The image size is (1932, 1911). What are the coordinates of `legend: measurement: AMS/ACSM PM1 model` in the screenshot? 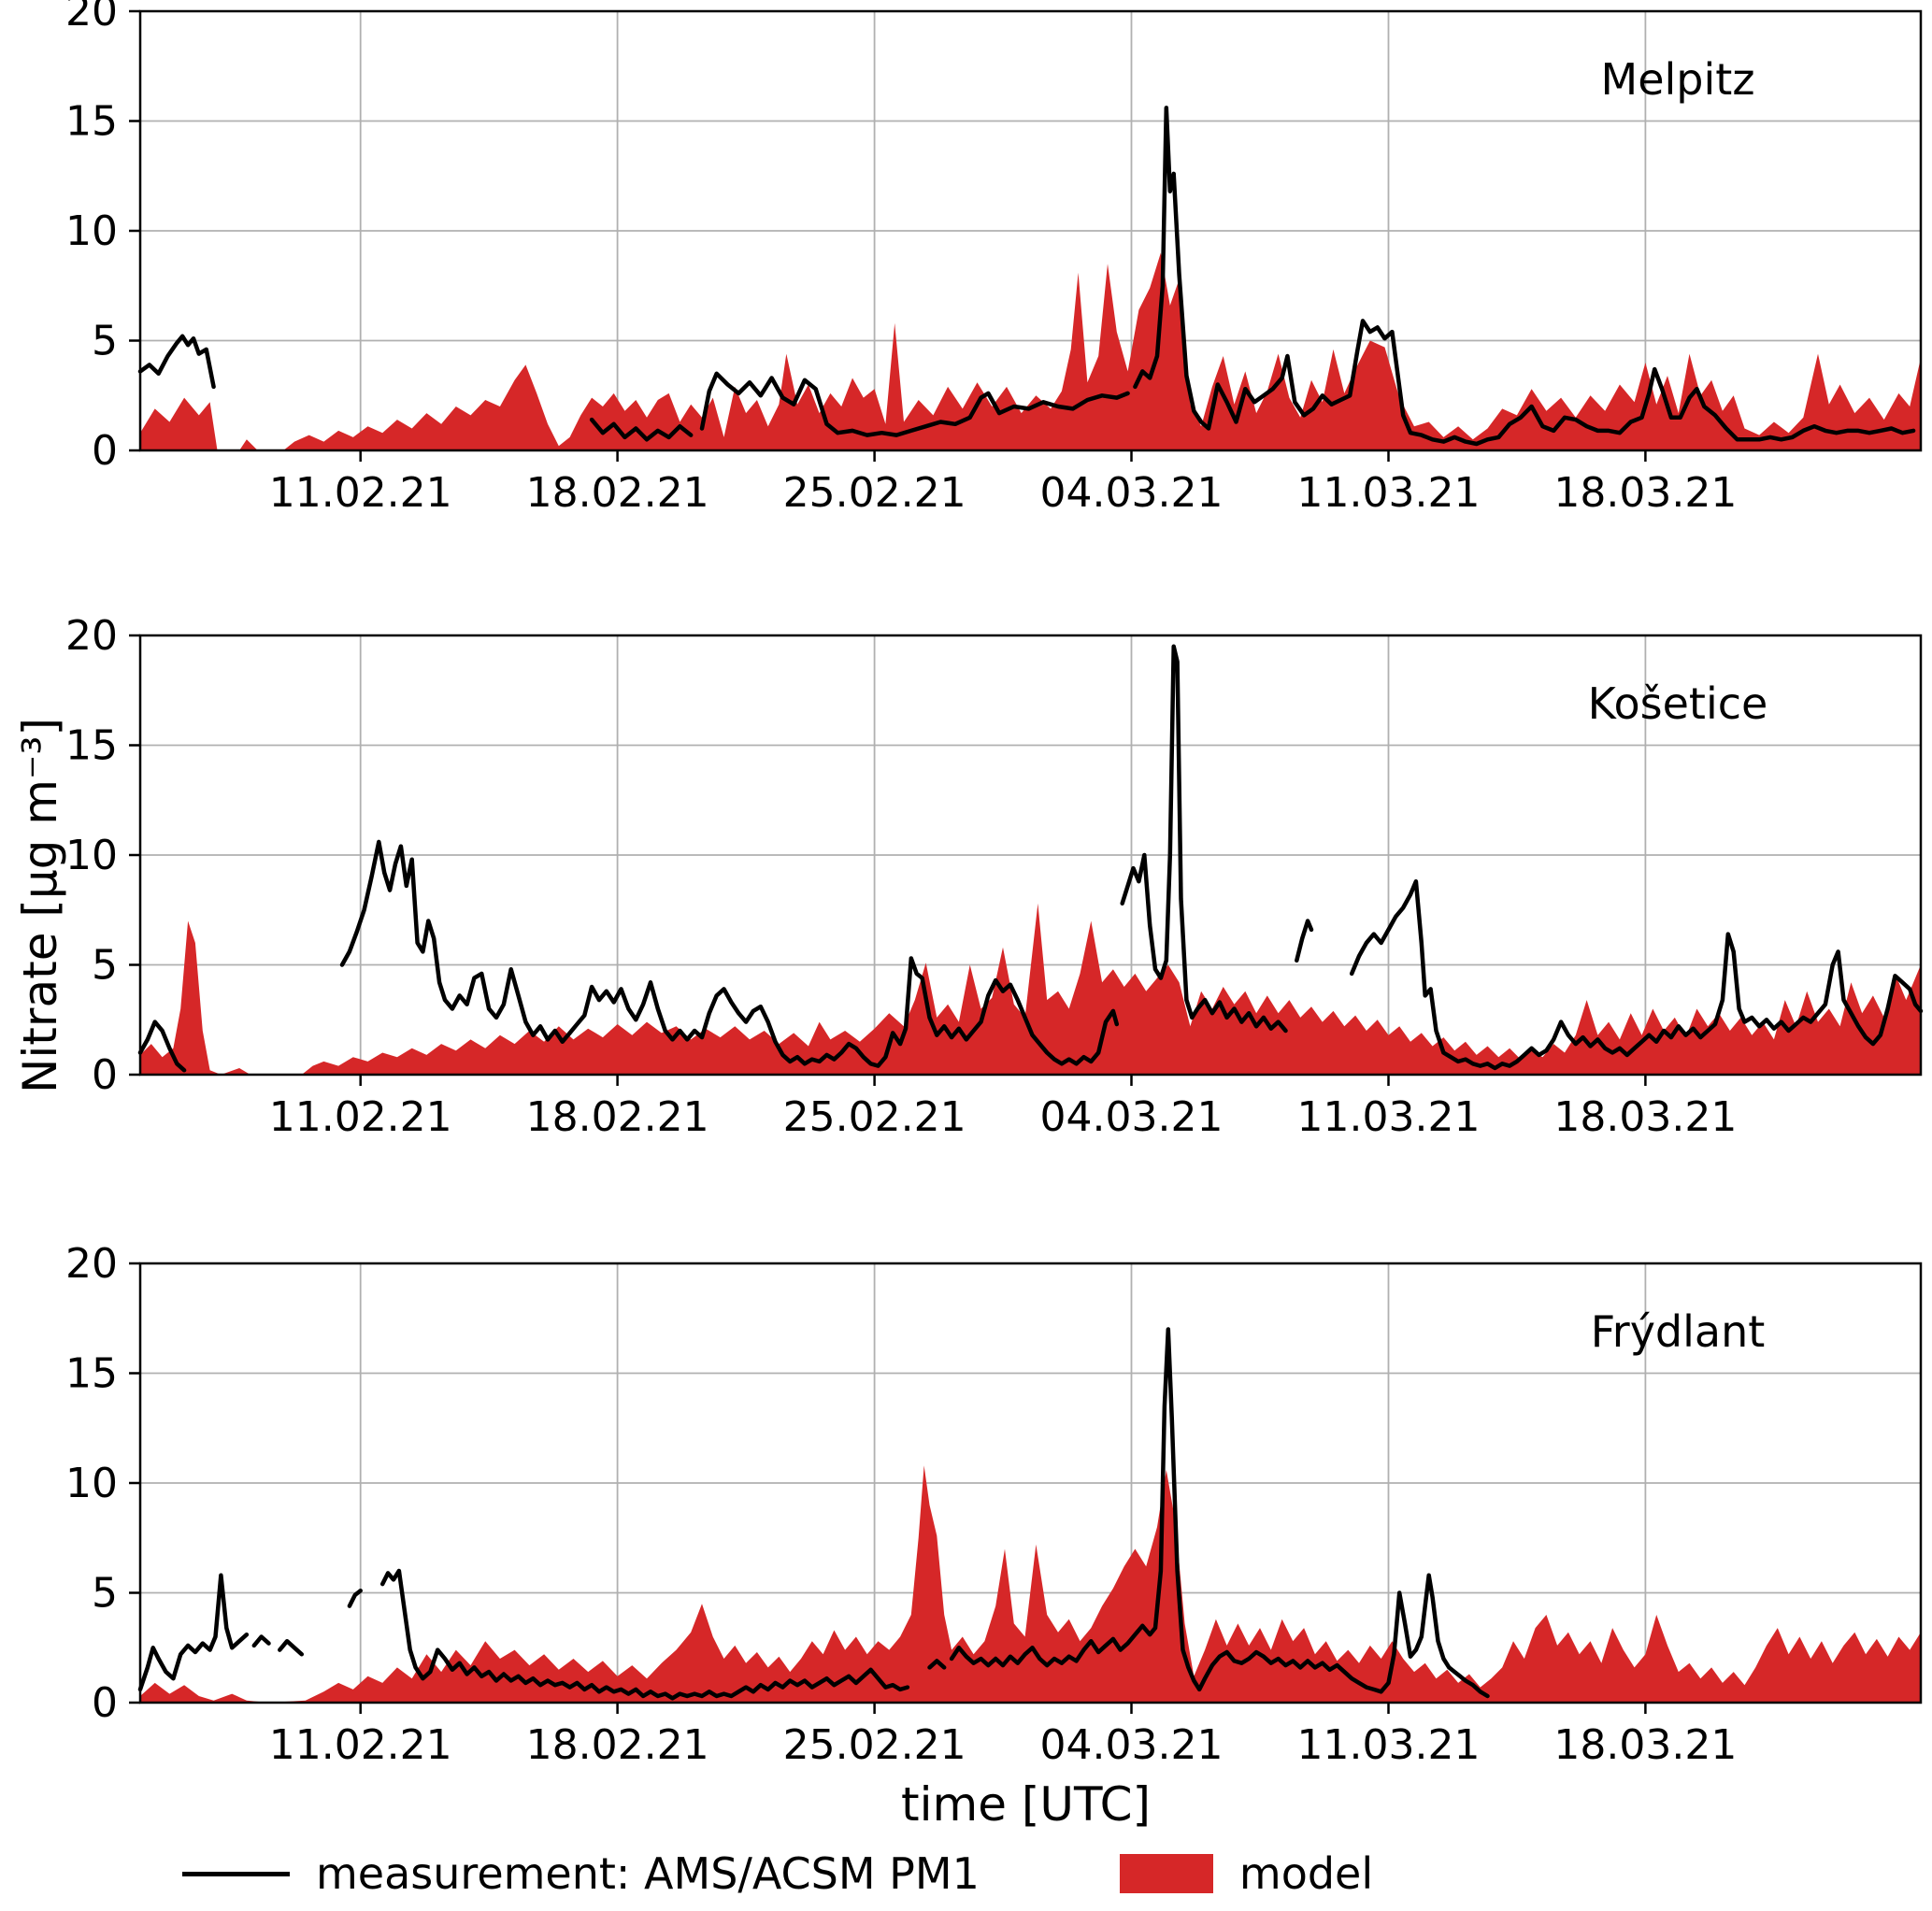 It's located at (777, 1873).